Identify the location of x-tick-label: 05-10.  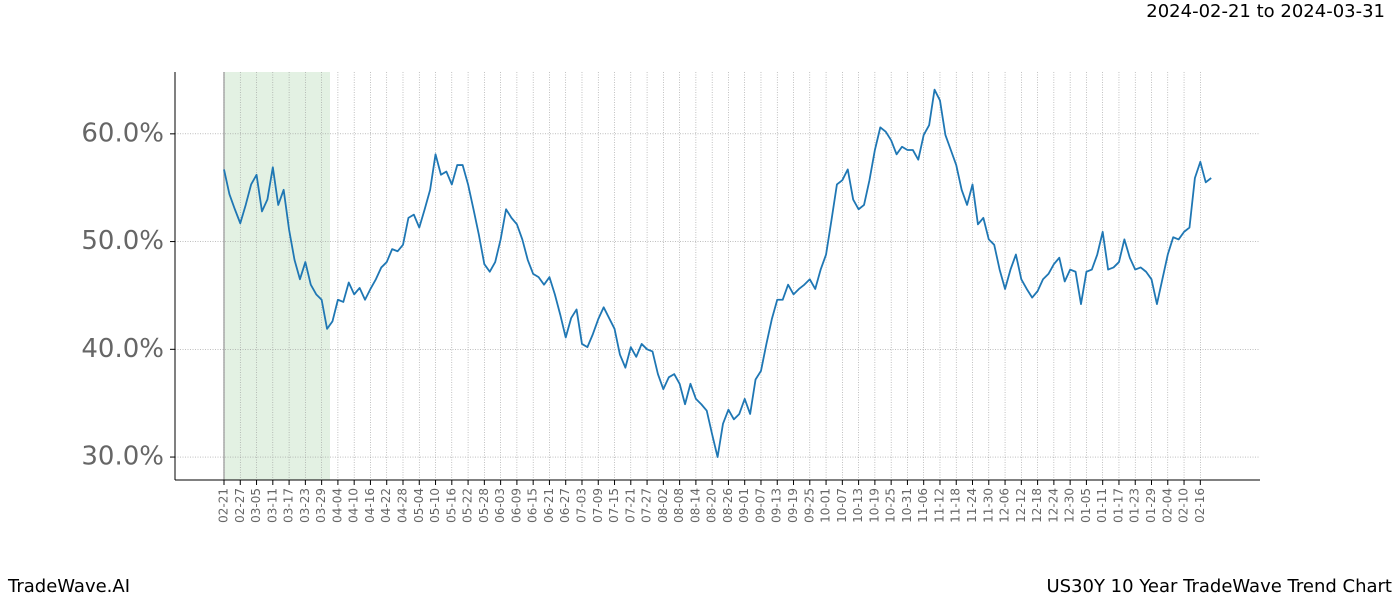
(435, 505).